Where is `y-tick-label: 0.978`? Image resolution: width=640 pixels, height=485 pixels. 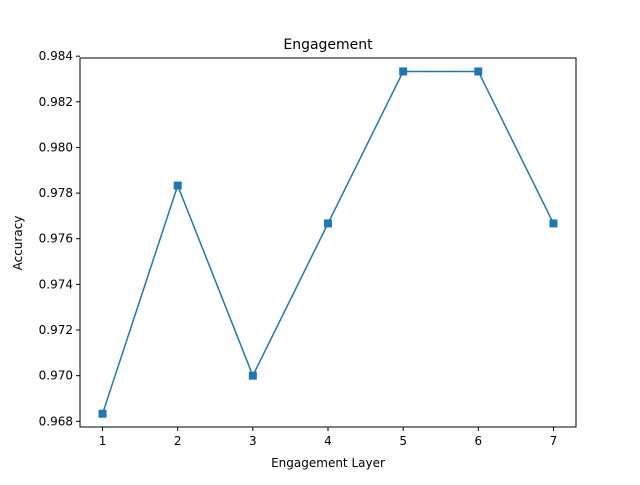 y-tick-label: 0.978 is located at coordinates (56, 193).